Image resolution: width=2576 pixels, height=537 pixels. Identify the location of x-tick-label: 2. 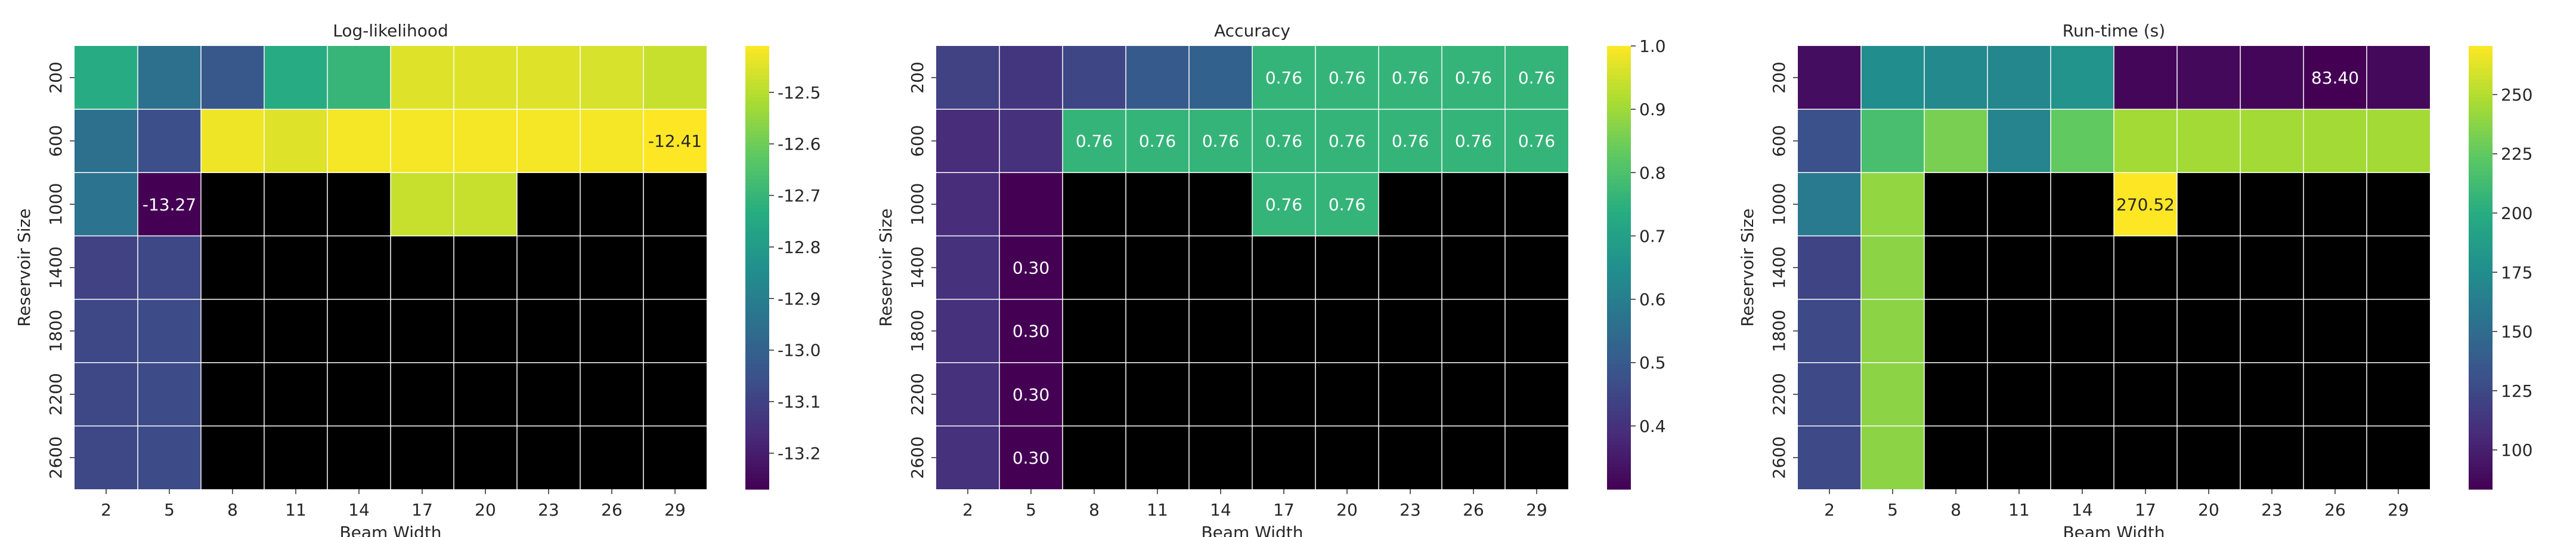
(1829, 510).